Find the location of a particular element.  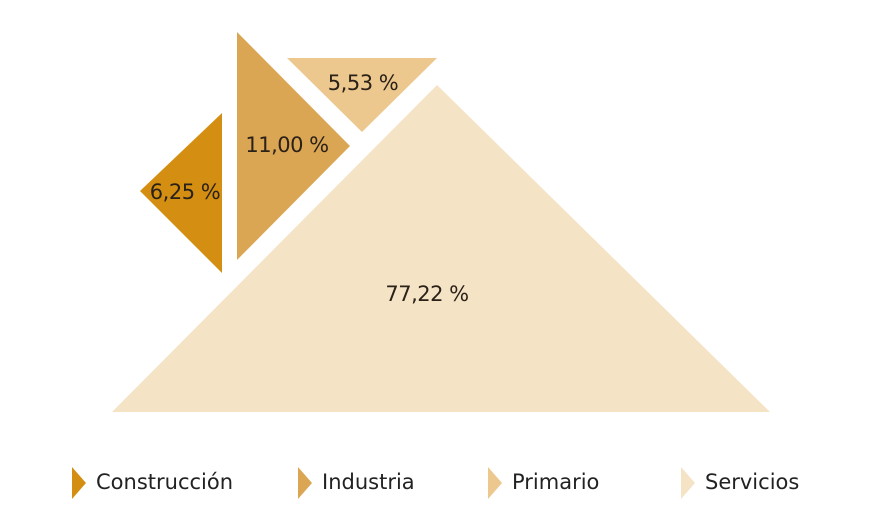

legend-label: Industria is located at coordinates (368, 482).